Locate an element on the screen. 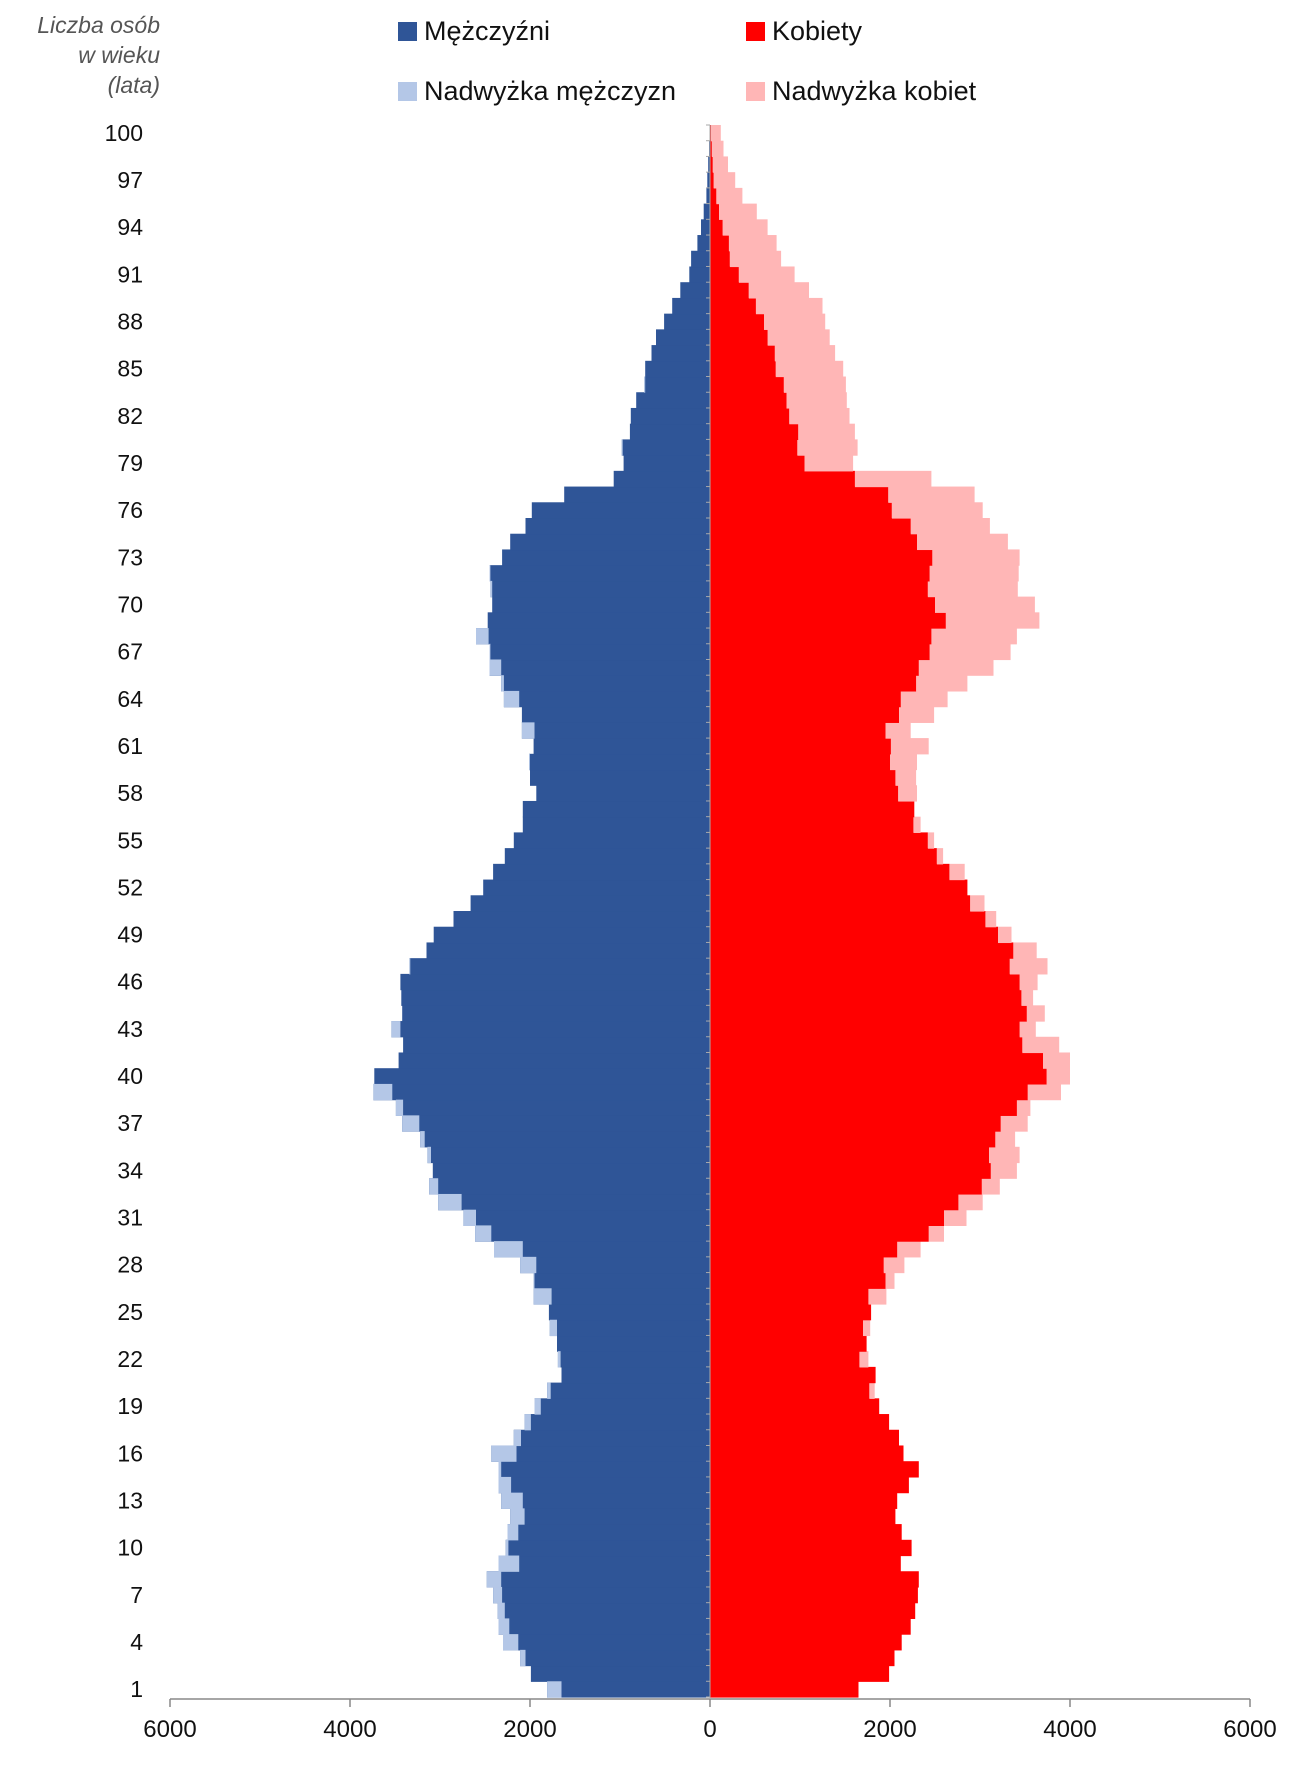 This screenshot has width=1301, height=1766. y-tick-label: 10 is located at coordinates (130, 1548).